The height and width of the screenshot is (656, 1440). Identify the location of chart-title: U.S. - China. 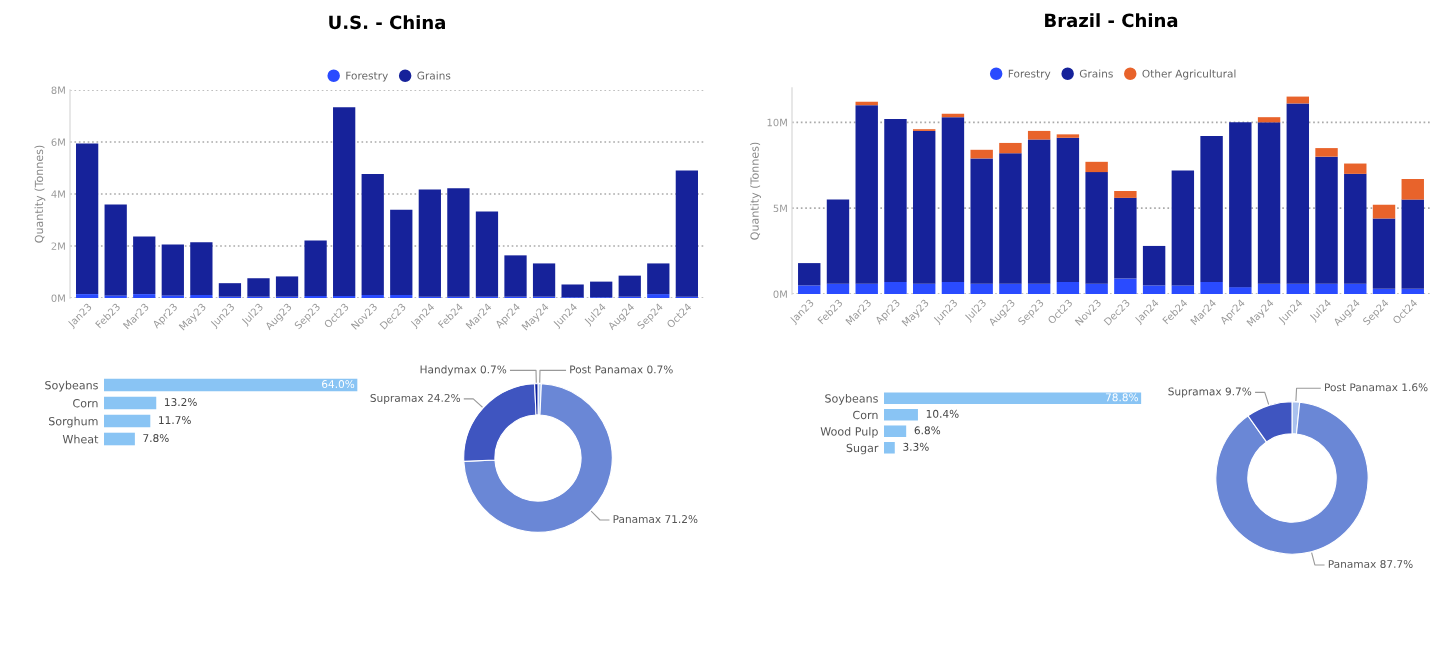
(387, 22).